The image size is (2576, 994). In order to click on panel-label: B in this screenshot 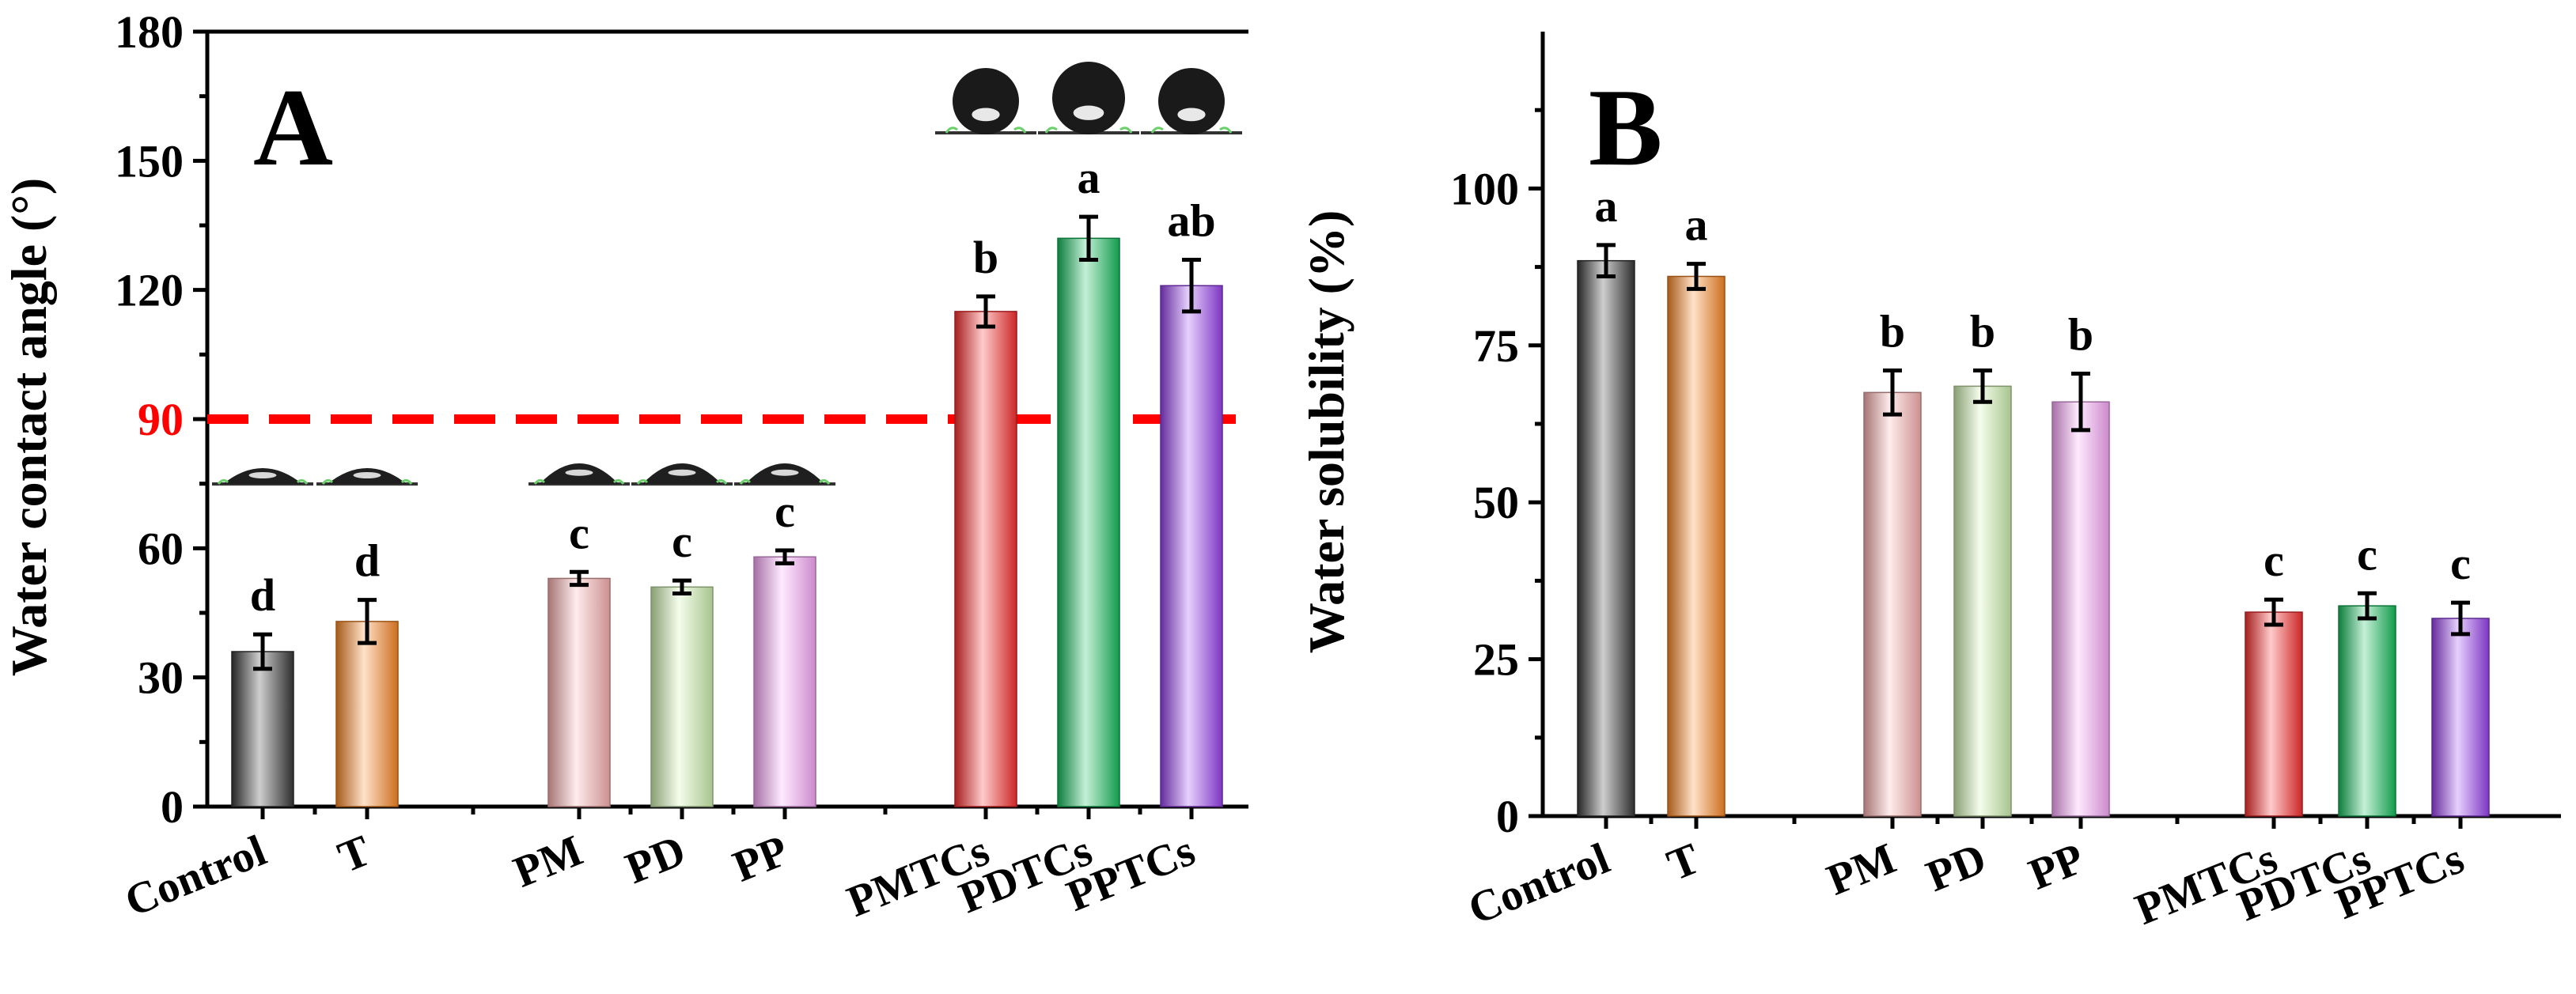, I will do `click(1625, 127)`.